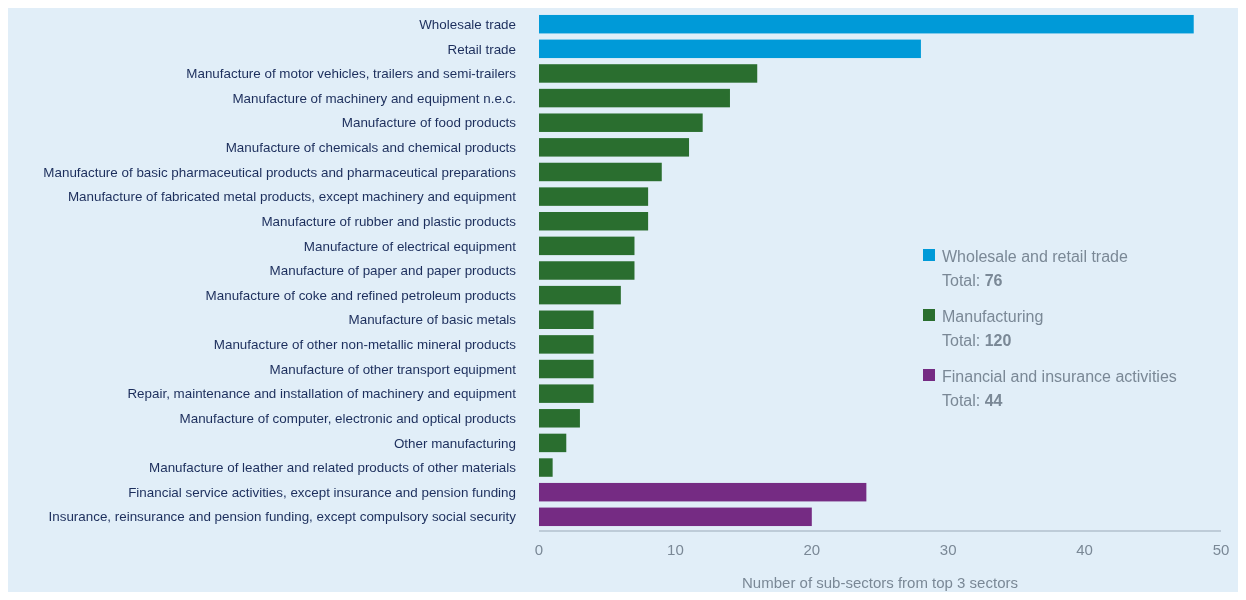 The height and width of the screenshot is (600, 1246). Describe the element at coordinates (1221, 549) in the screenshot. I see `x-tick-label: 50` at that location.